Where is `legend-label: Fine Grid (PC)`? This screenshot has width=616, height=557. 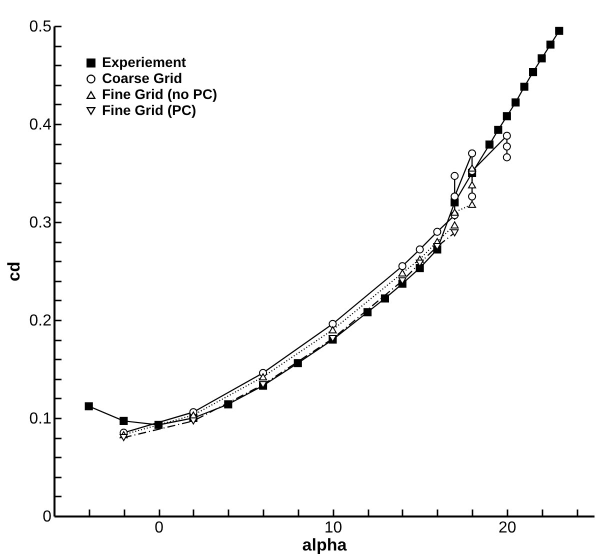 legend-label: Fine Grid (PC) is located at coordinates (149, 110).